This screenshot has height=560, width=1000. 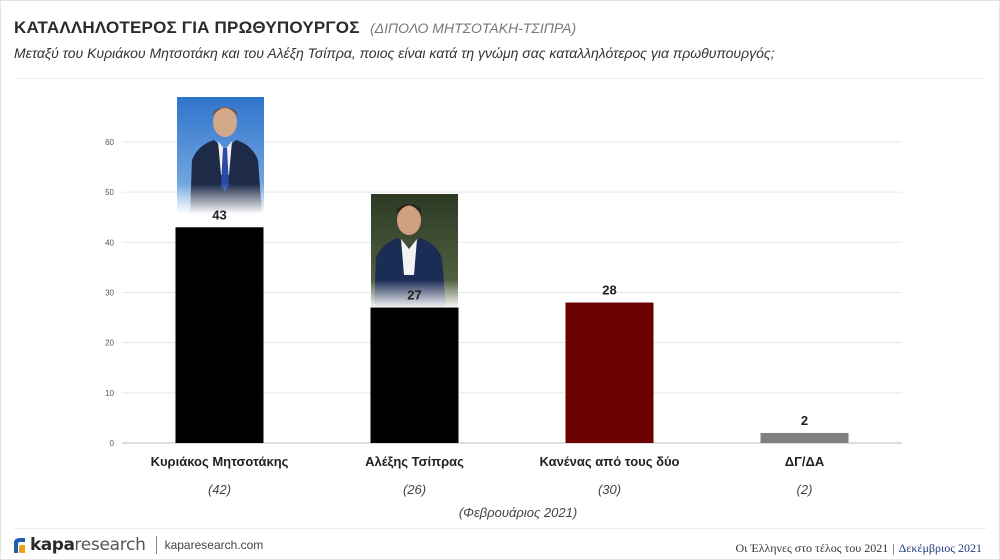 What do you see at coordinates (109, 242) in the screenshot?
I see `y-tick-label: 40` at bounding box center [109, 242].